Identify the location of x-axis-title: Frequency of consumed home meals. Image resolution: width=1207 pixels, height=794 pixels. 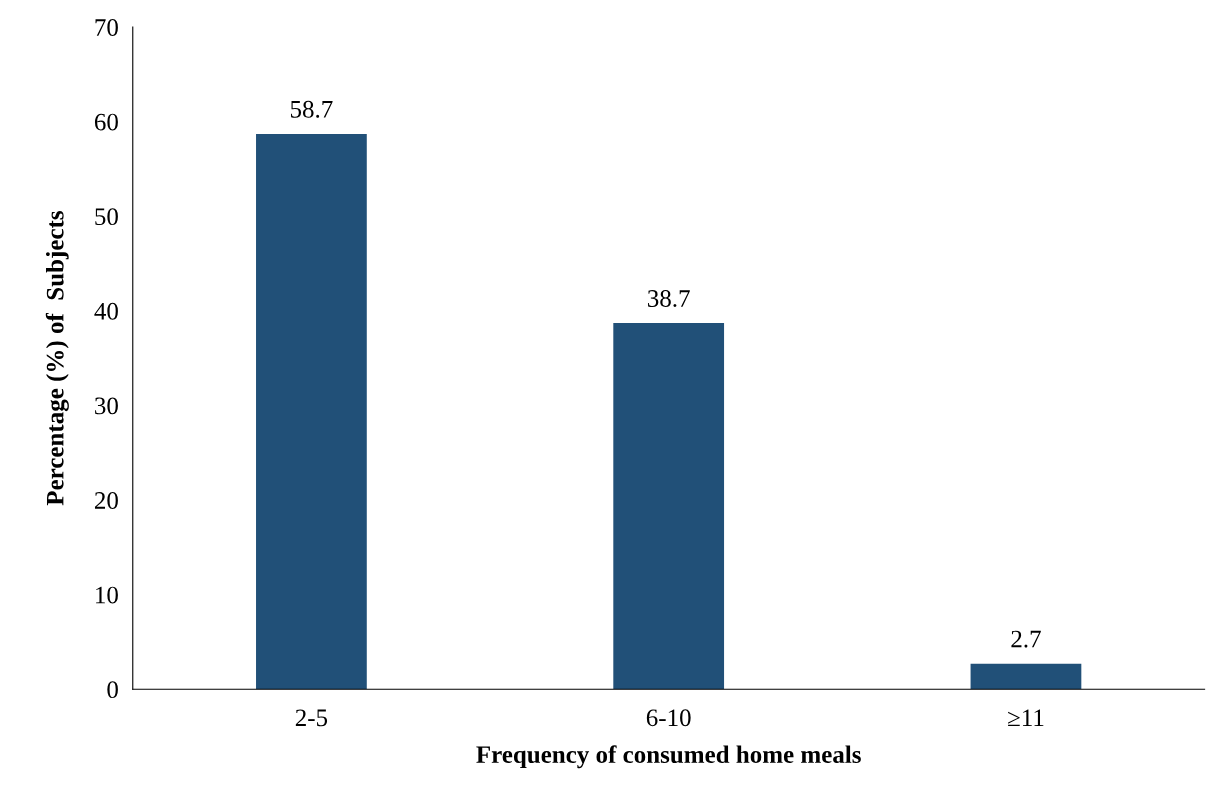
(668, 757).